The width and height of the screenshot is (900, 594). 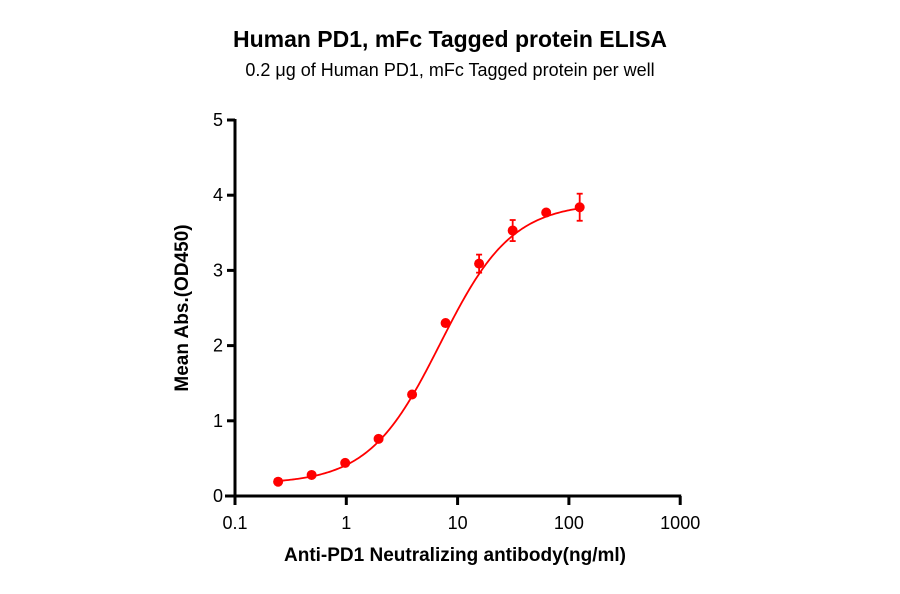 I want to click on y-tick-label: 0, so click(x=218, y=496).